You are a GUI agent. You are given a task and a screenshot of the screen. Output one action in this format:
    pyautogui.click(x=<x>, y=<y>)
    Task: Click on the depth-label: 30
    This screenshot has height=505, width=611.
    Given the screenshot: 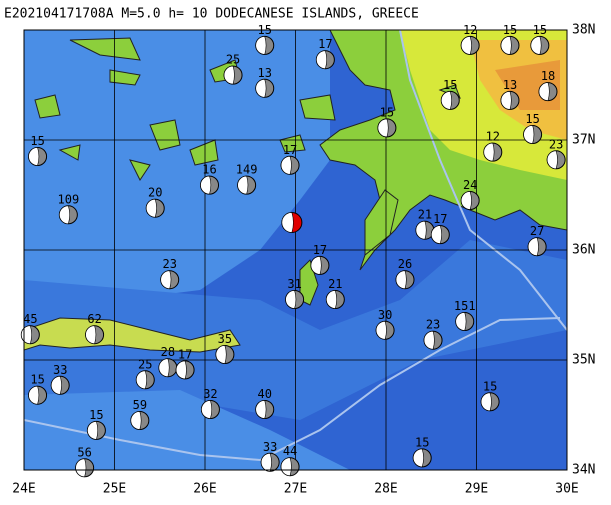 What is the action you would take?
    pyautogui.click(x=385, y=315)
    